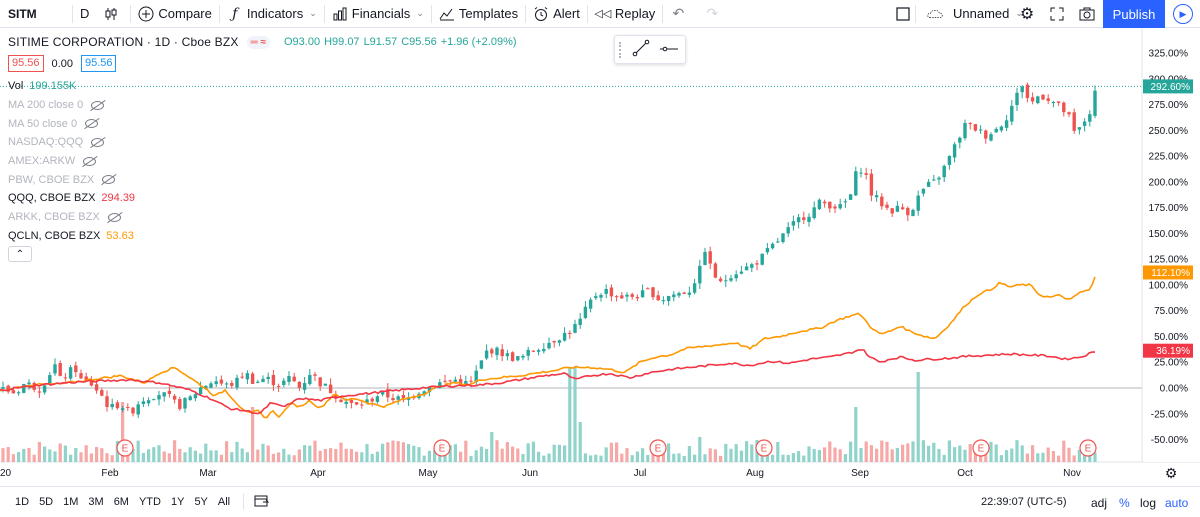  What do you see at coordinates (1171, 474) in the screenshot?
I see `axis-settings-icon: ⚙` at bounding box center [1171, 474].